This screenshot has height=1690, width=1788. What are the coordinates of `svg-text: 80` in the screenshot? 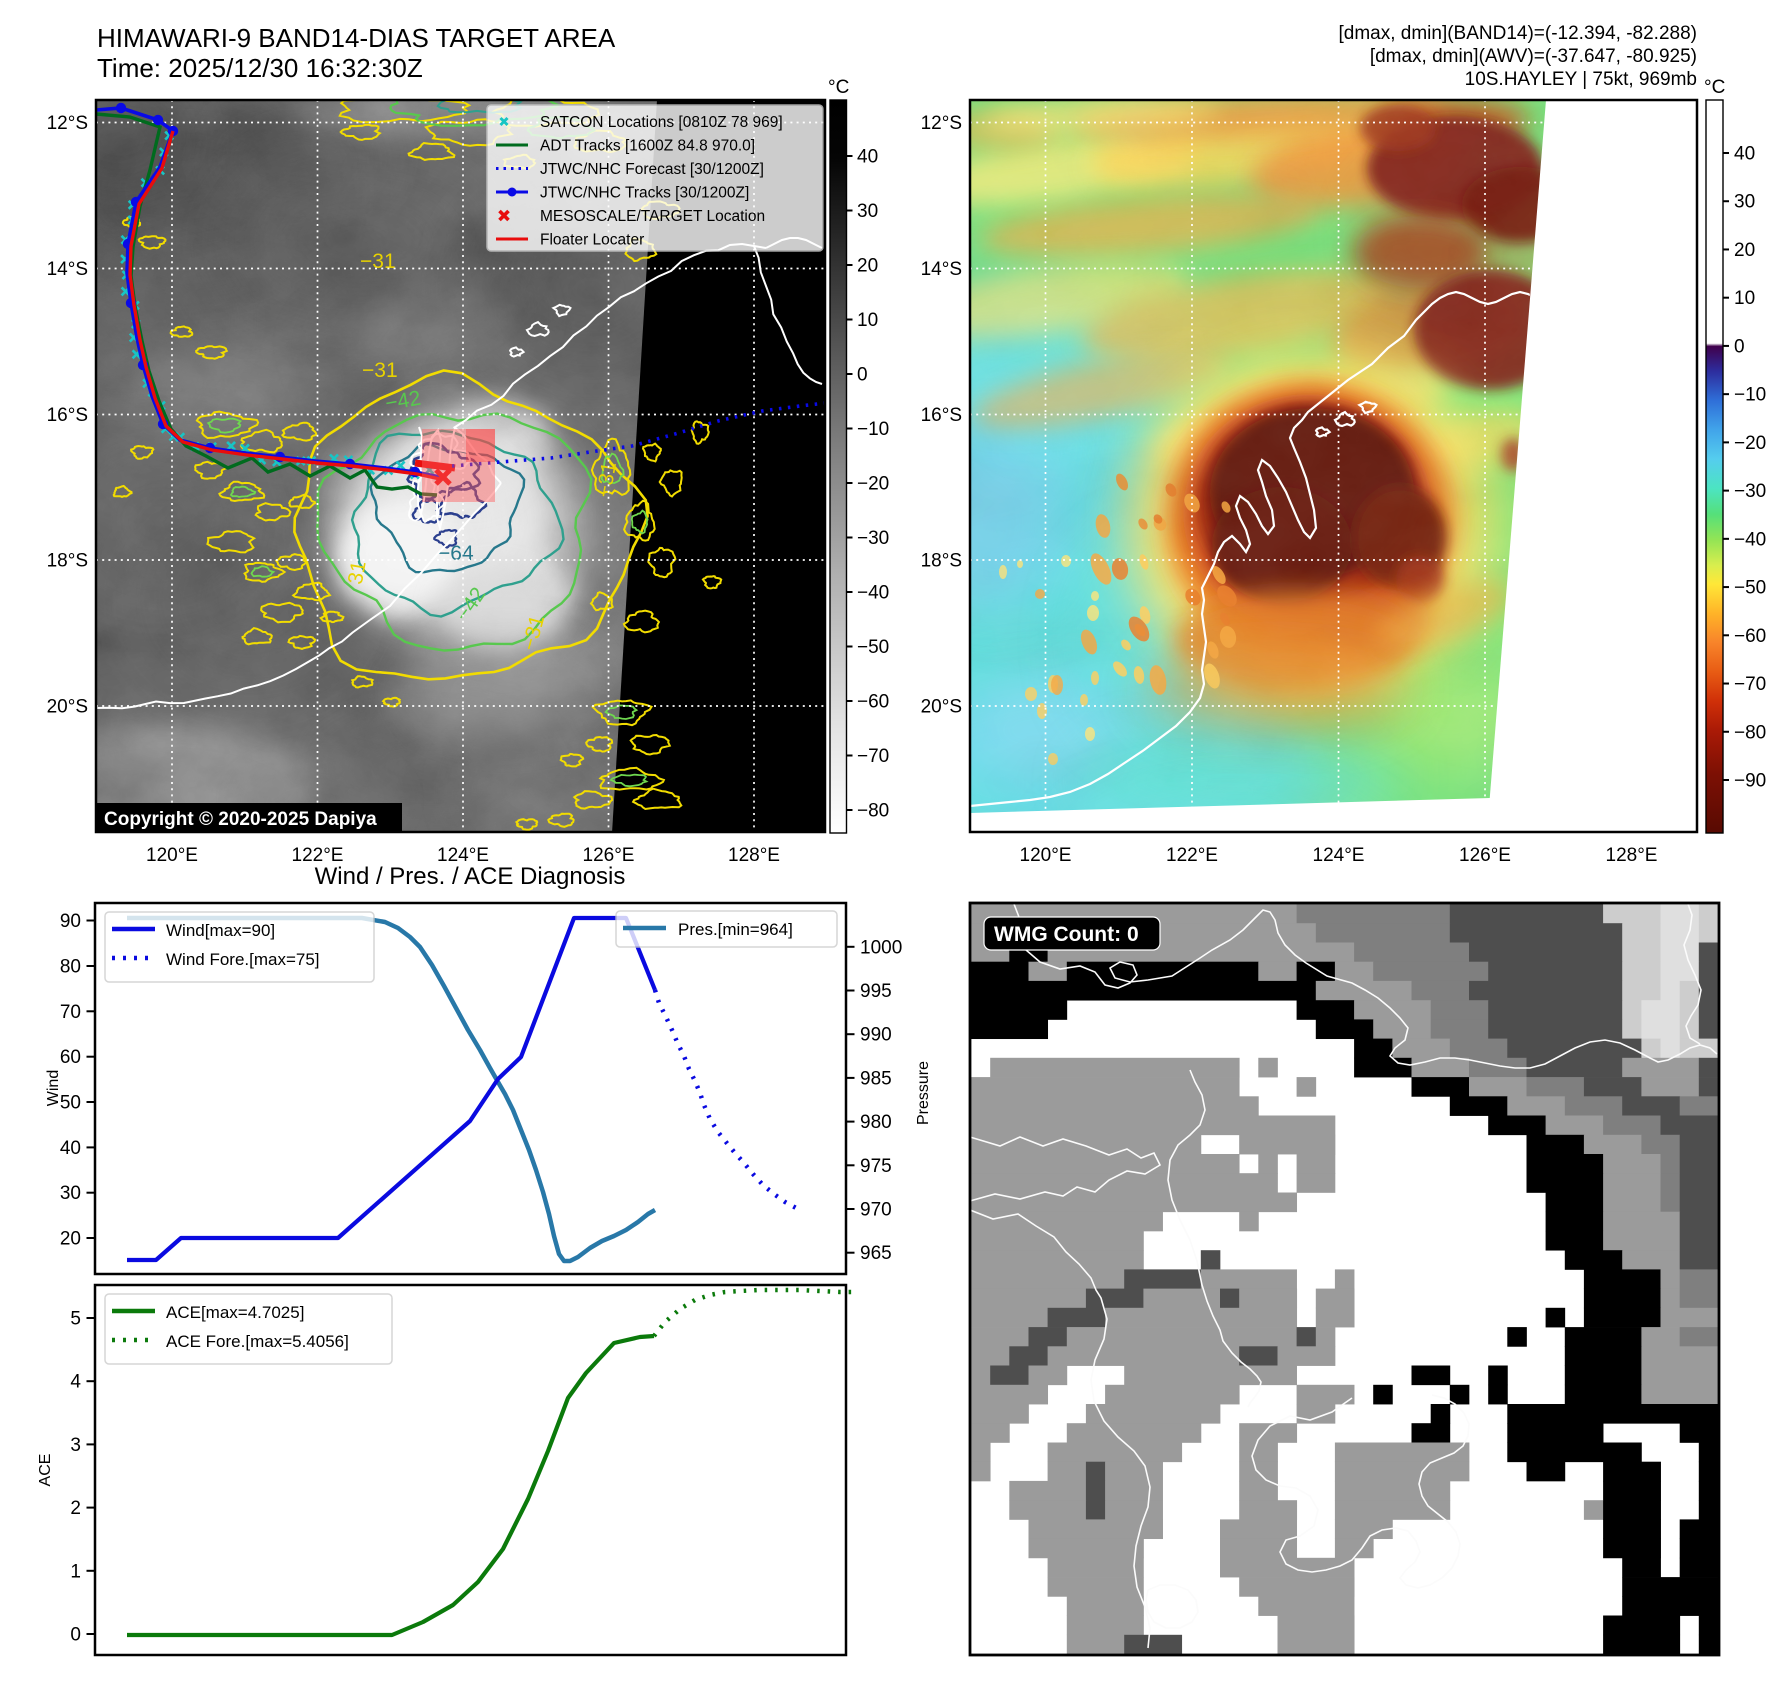 It's located at (70, 967).